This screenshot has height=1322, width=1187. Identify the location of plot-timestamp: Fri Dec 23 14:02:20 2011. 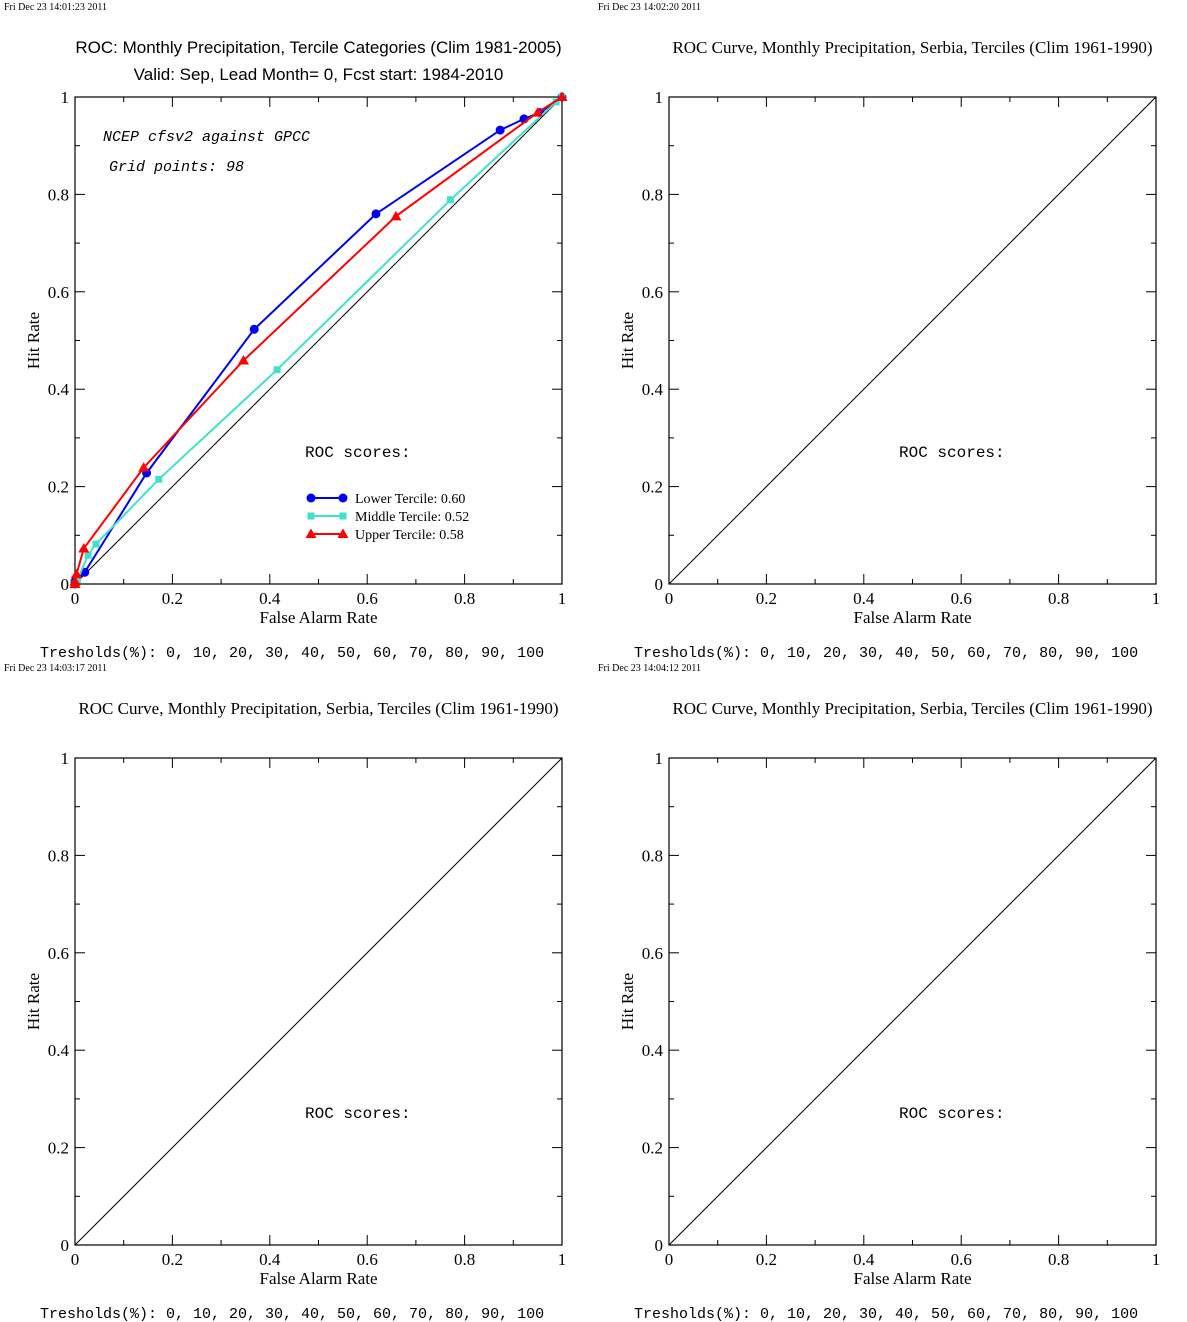
(649, 7).